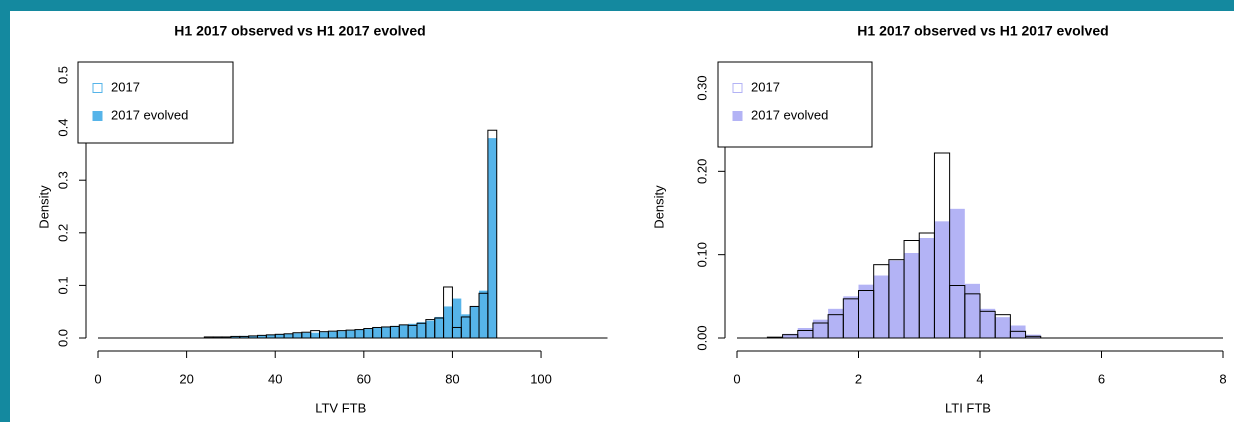  What do you see at coordinates (62, 180) in the screenshot?
I see `y-tick-label: 0.3` at bounding box center [62, 180].